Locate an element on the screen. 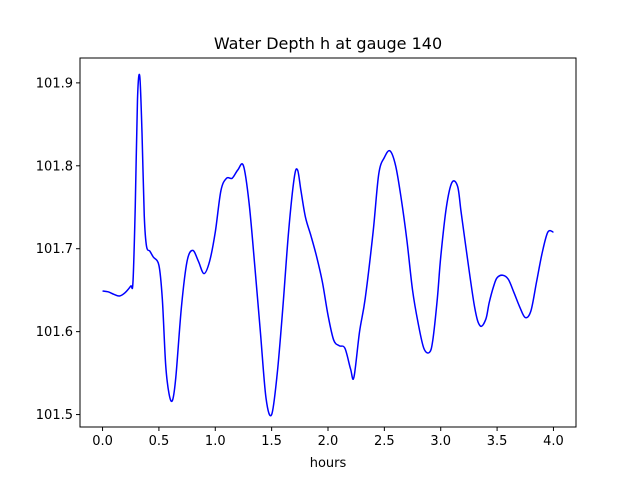 This screenshot has width=640, height=480. x-axis-ticks: 0.0 0.5 1.0 1.5 2.0 2.5 3.0 3.5 4.0 is located at coordinates (328, 438).